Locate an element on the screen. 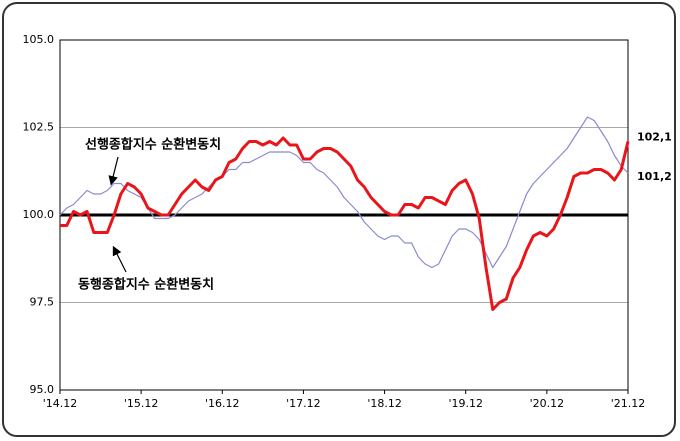 The width and height of the screenshot is (680, 441). legend-label: 동행종합지수 순환변동치 is located at coordinates (146, 285).